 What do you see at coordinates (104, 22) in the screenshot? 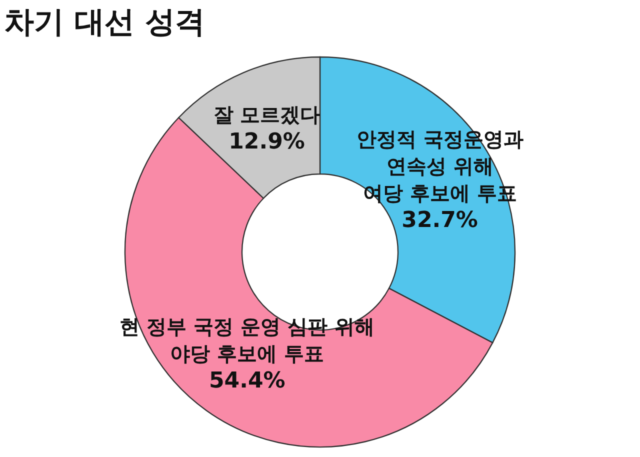
I see `chart-title: 차기 대선 성격` at bounding box center [104, 22].